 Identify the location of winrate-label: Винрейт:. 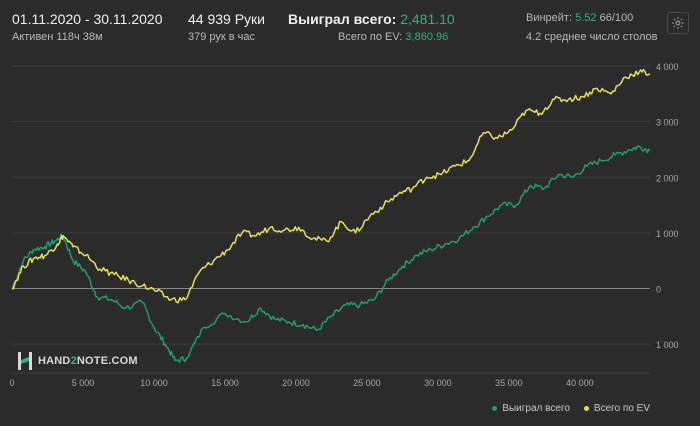
(549, 18).